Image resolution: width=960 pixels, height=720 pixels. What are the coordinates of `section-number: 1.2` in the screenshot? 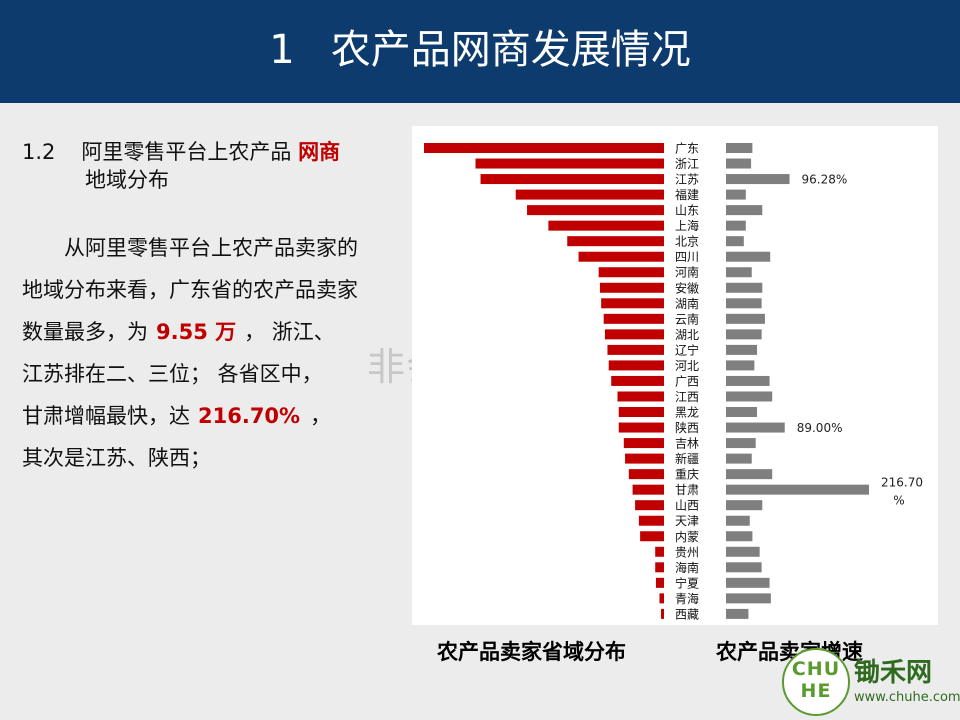 It's located at (39, 152).